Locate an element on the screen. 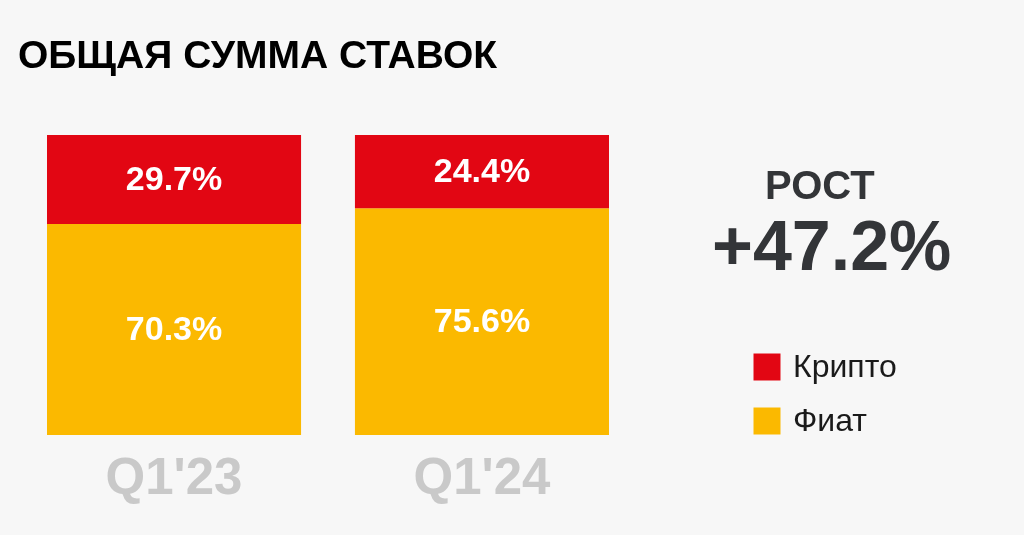 The width and height of the screenshot is (1024, 535). text: РОСТ is located at coordinates (820, 185).